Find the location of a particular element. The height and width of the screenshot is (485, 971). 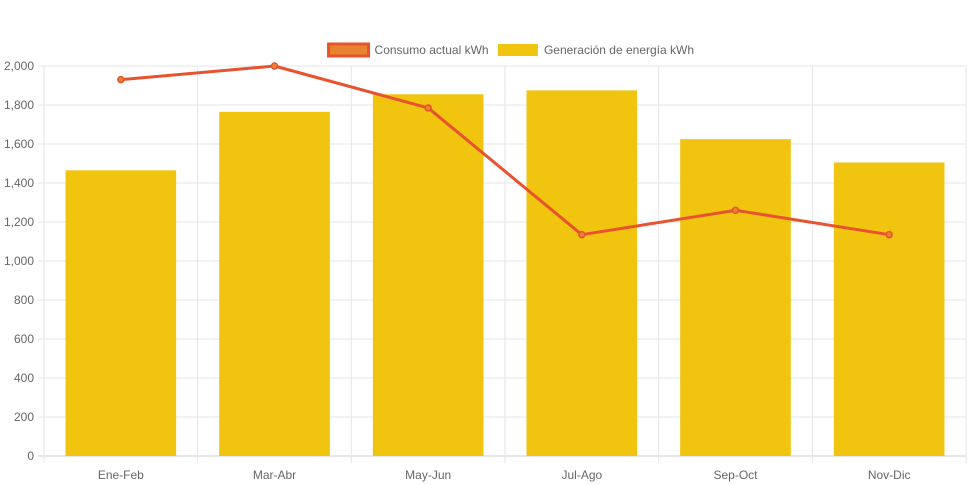

x-tick-label: May-Jun is located at coordinates (428, 475).